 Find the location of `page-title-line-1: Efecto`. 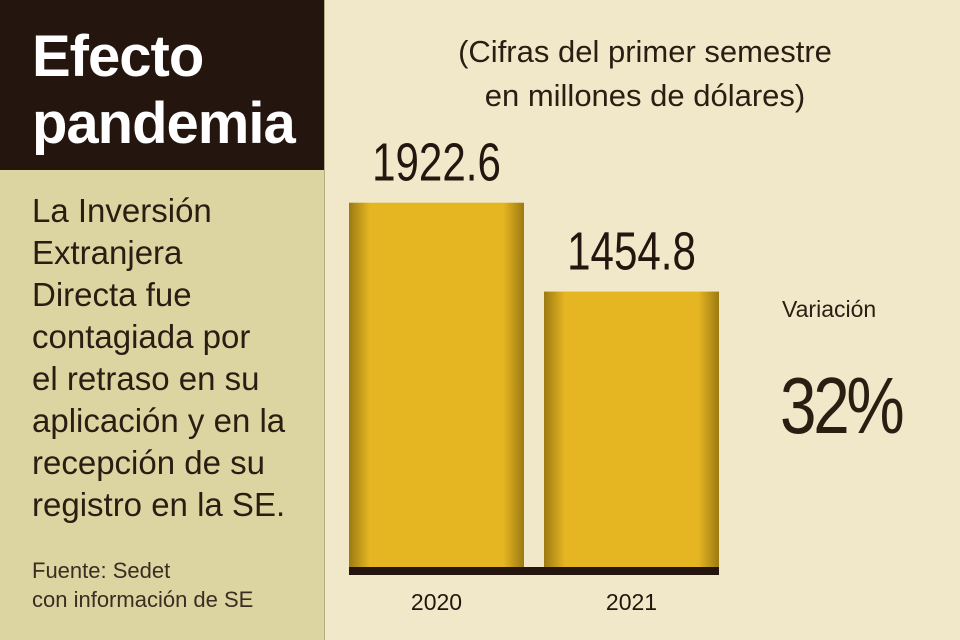

page-title-line-1: Efecto is located at coordinates (118, 56).